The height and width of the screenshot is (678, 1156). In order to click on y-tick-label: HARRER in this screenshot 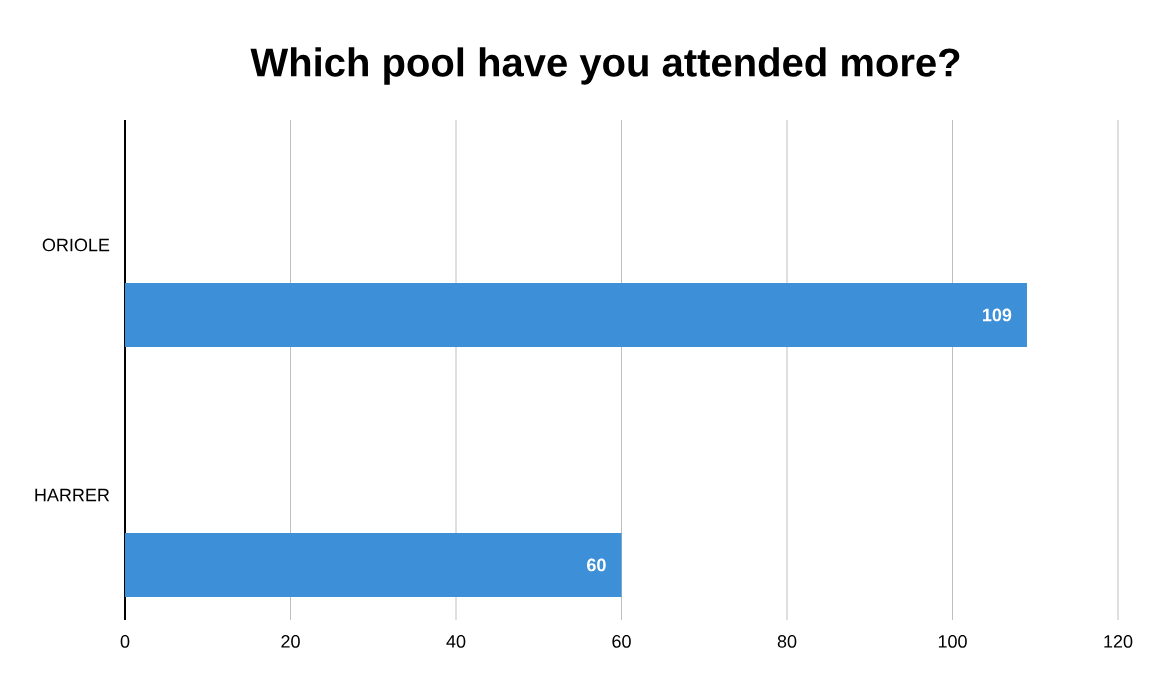, I will do `click(72, 495)`.